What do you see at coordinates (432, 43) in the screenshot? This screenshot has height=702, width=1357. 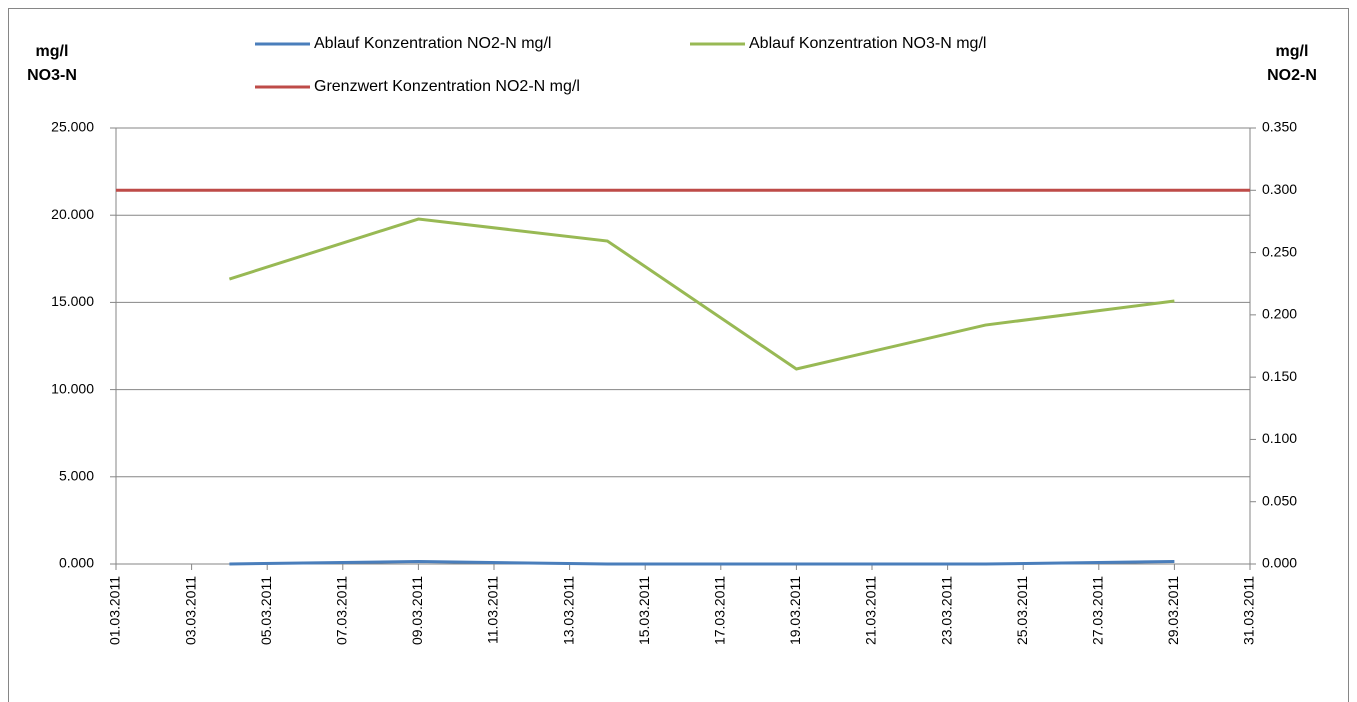 I see `legend-label: Ablauf Konzentration NO2-N mg/l` at bounding box center [432, 43].